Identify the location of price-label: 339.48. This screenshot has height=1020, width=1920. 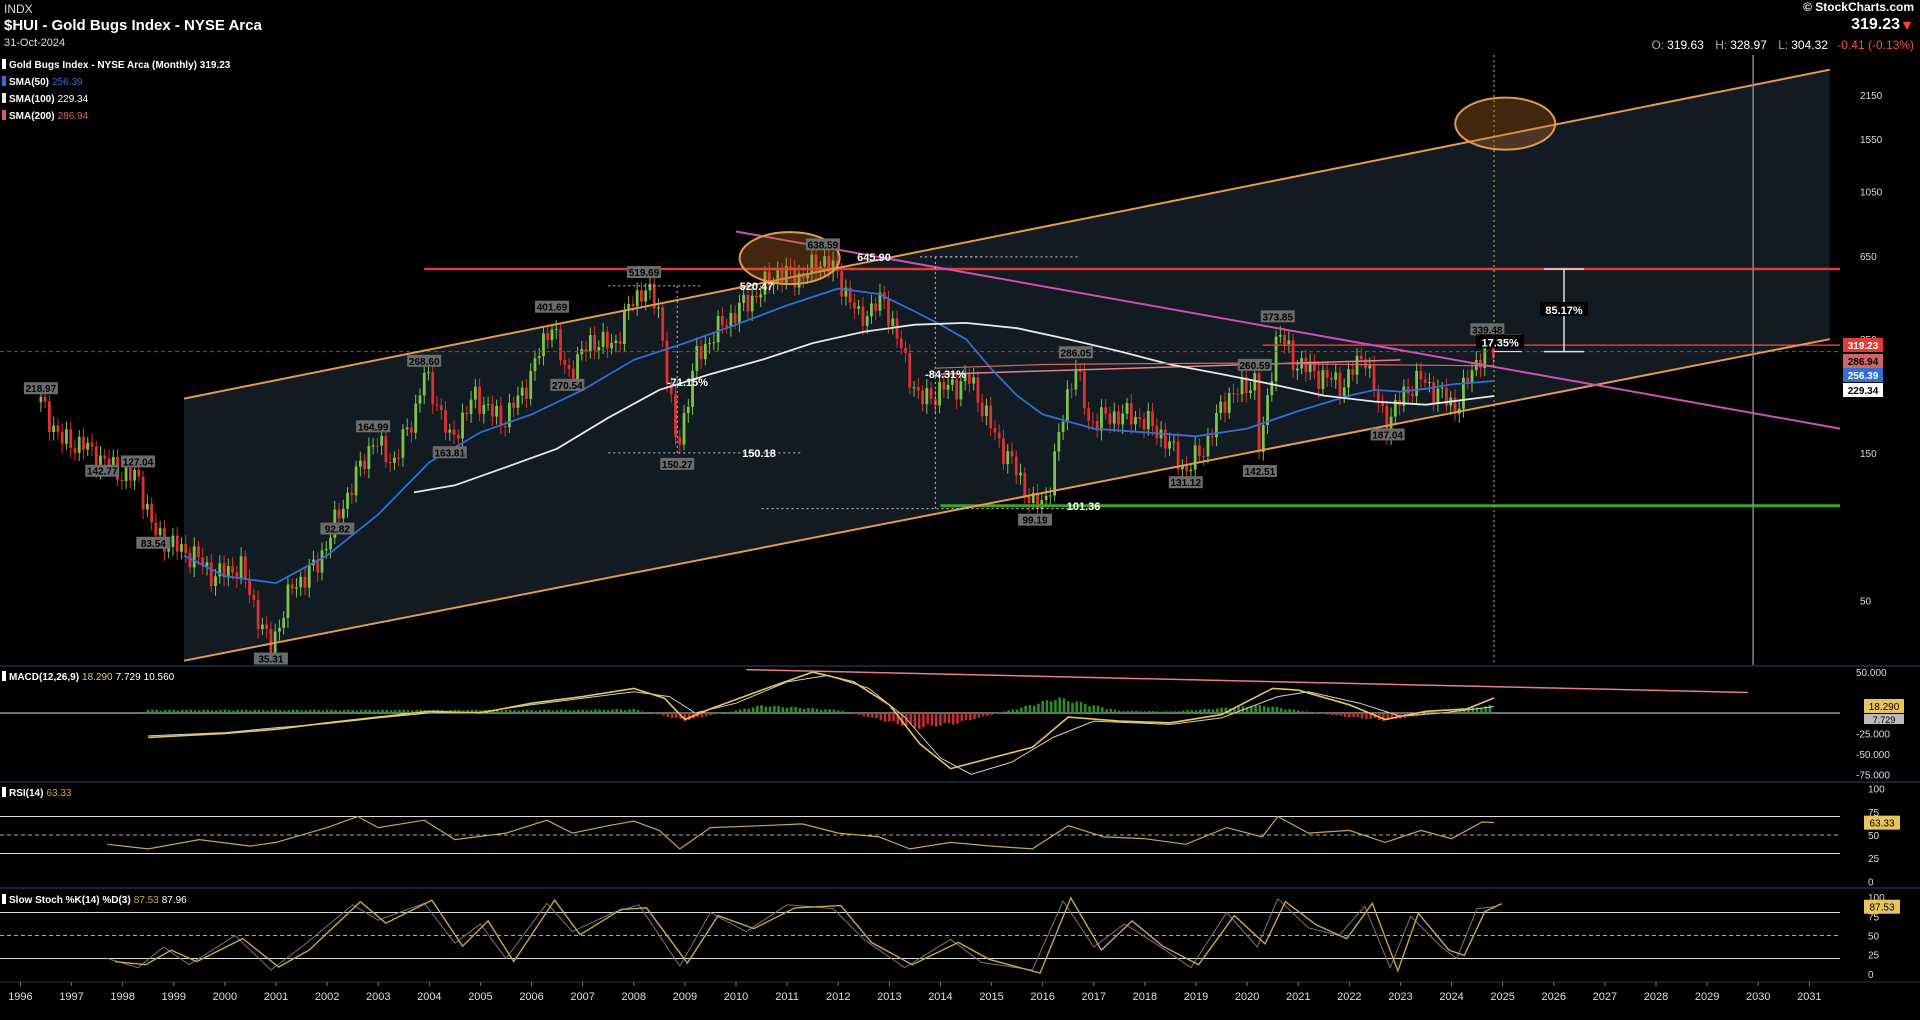
(1487, 330).